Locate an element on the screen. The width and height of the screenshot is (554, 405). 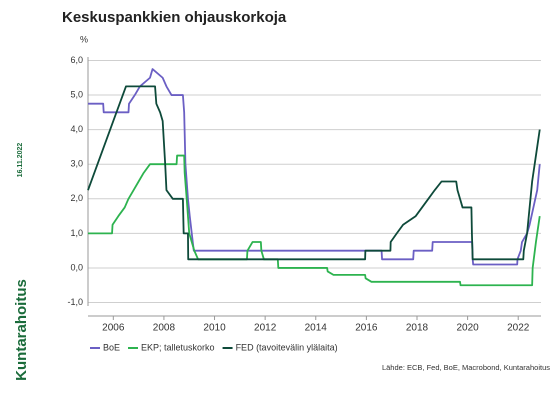
x-tick-label: 2012 is located at coordinates (265, 328).